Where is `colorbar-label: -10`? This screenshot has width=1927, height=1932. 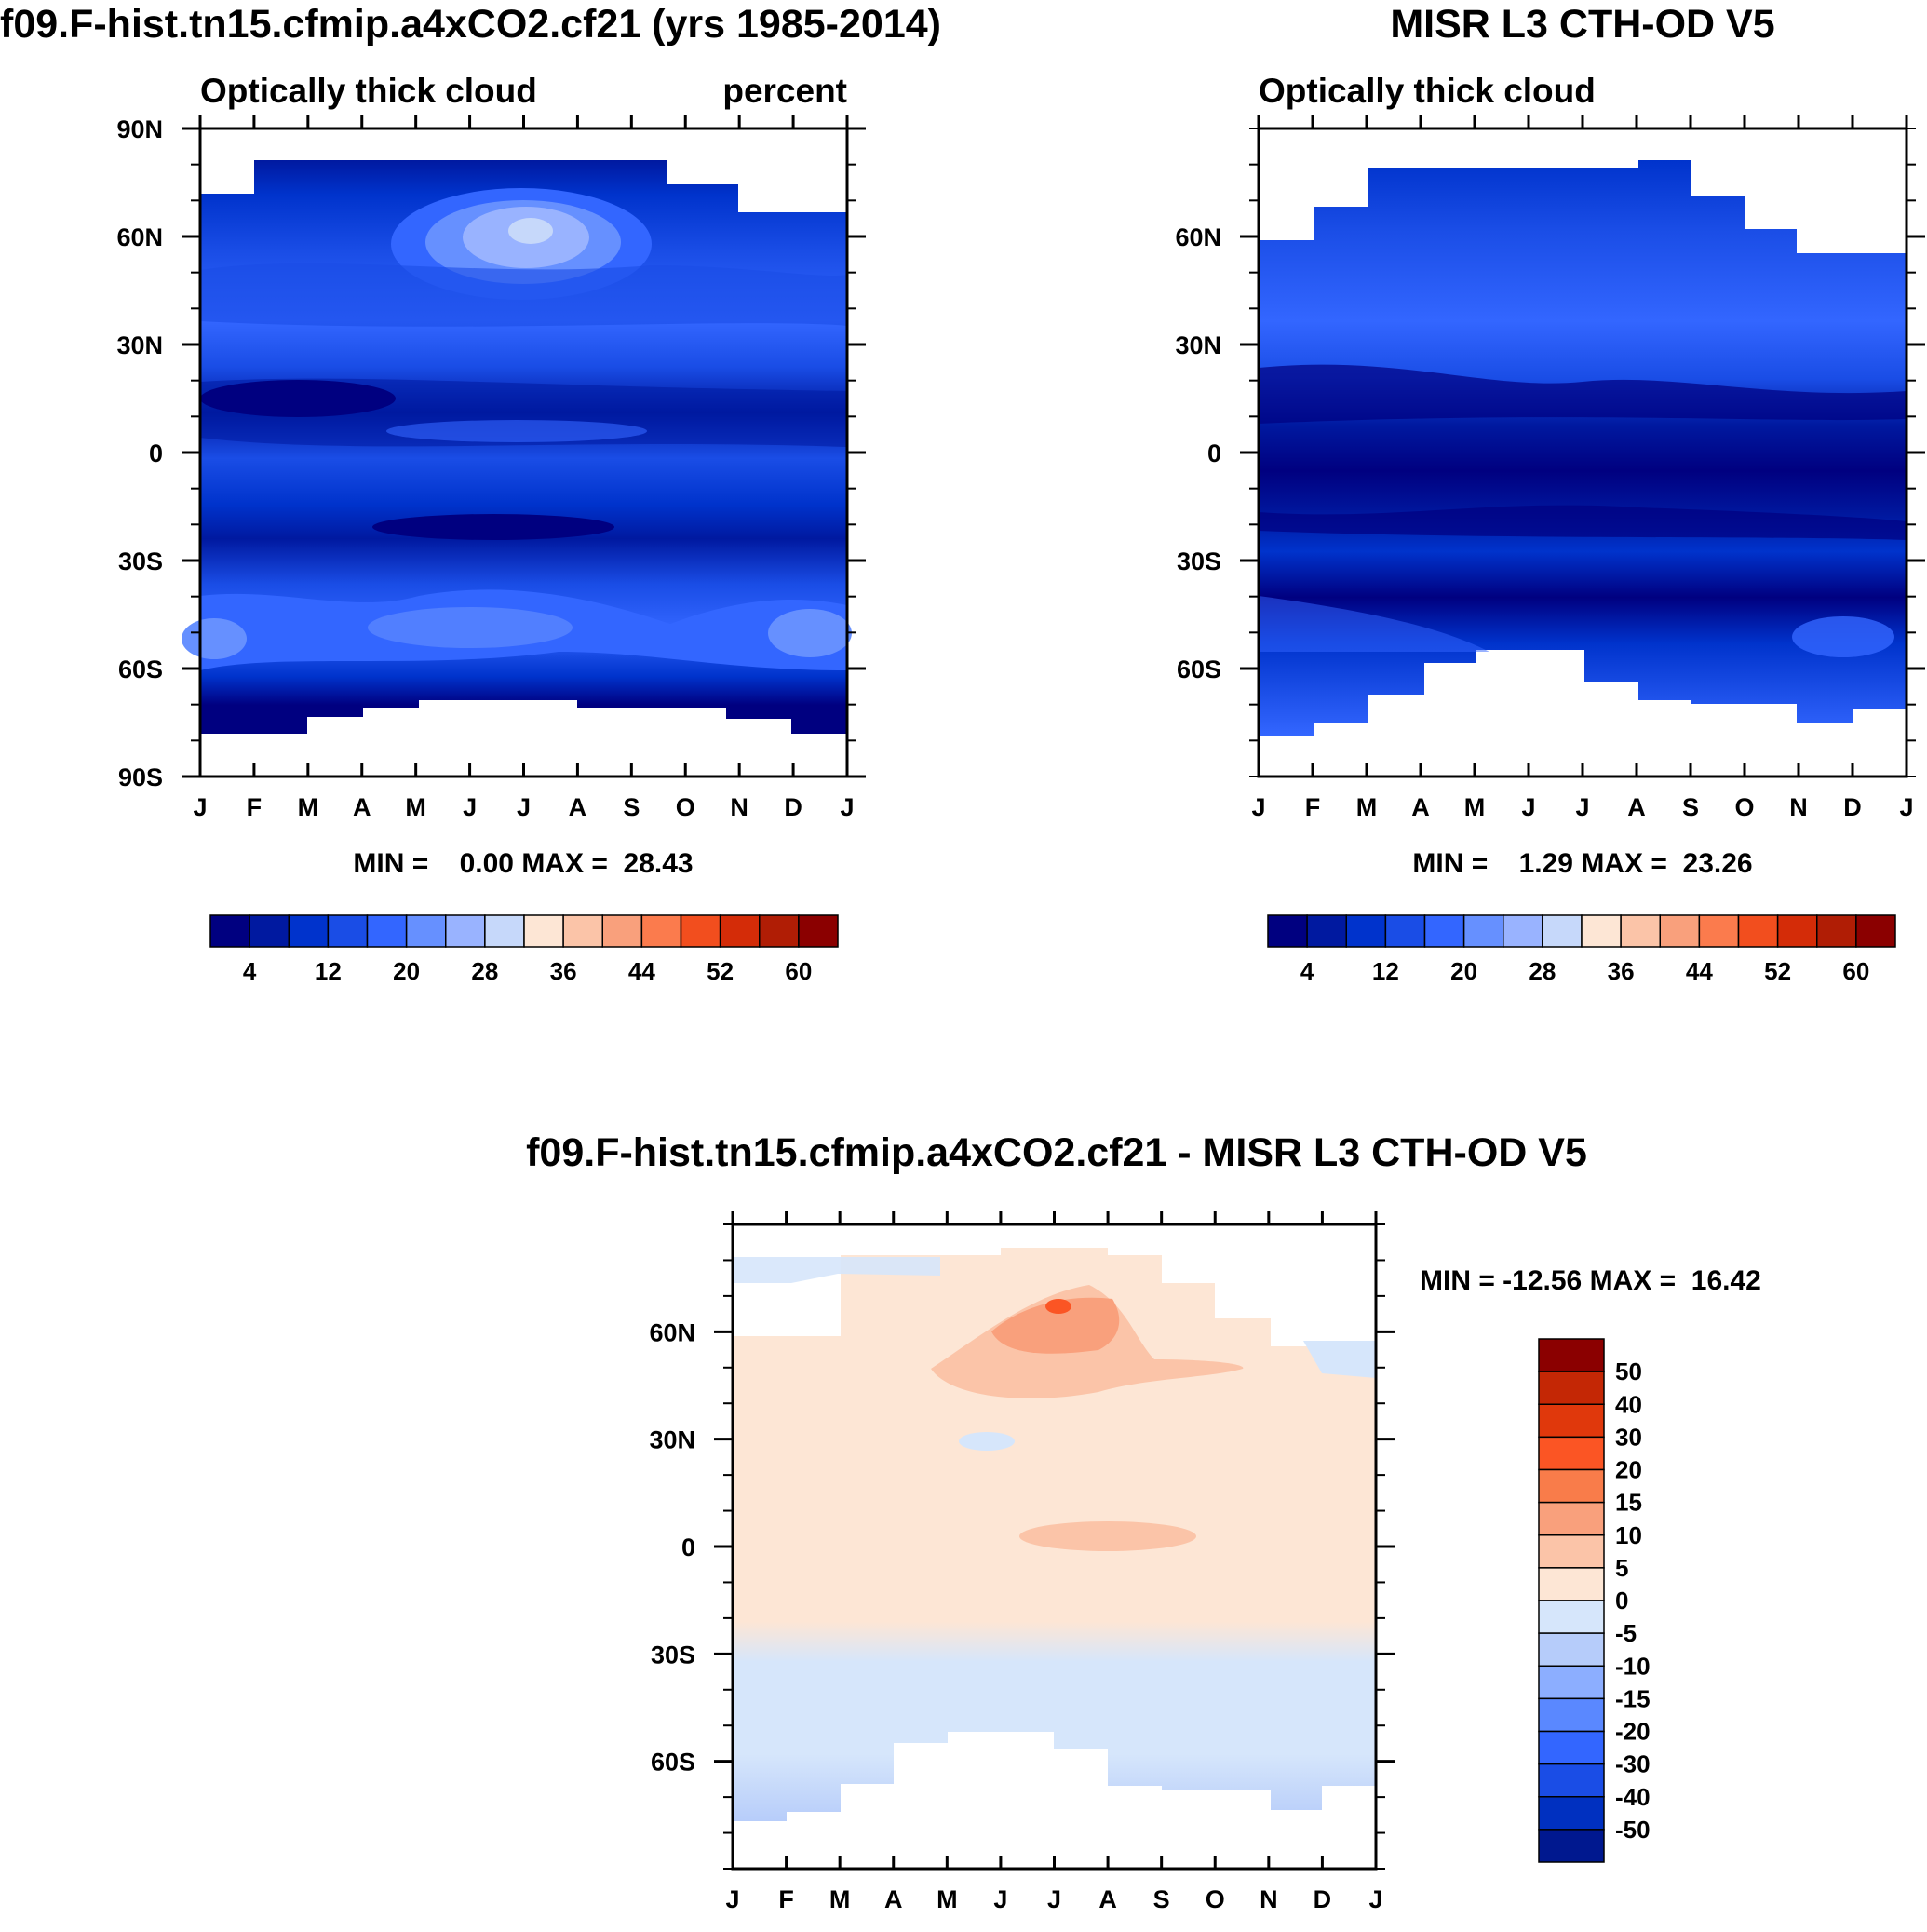
colorbar-label: -10 is located at coordinates (1633, 1666).